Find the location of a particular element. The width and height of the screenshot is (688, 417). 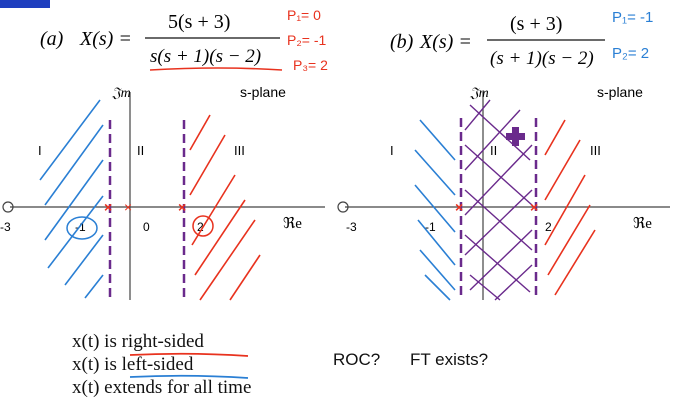

left-sided-underline is located at coordinates (189, 376).